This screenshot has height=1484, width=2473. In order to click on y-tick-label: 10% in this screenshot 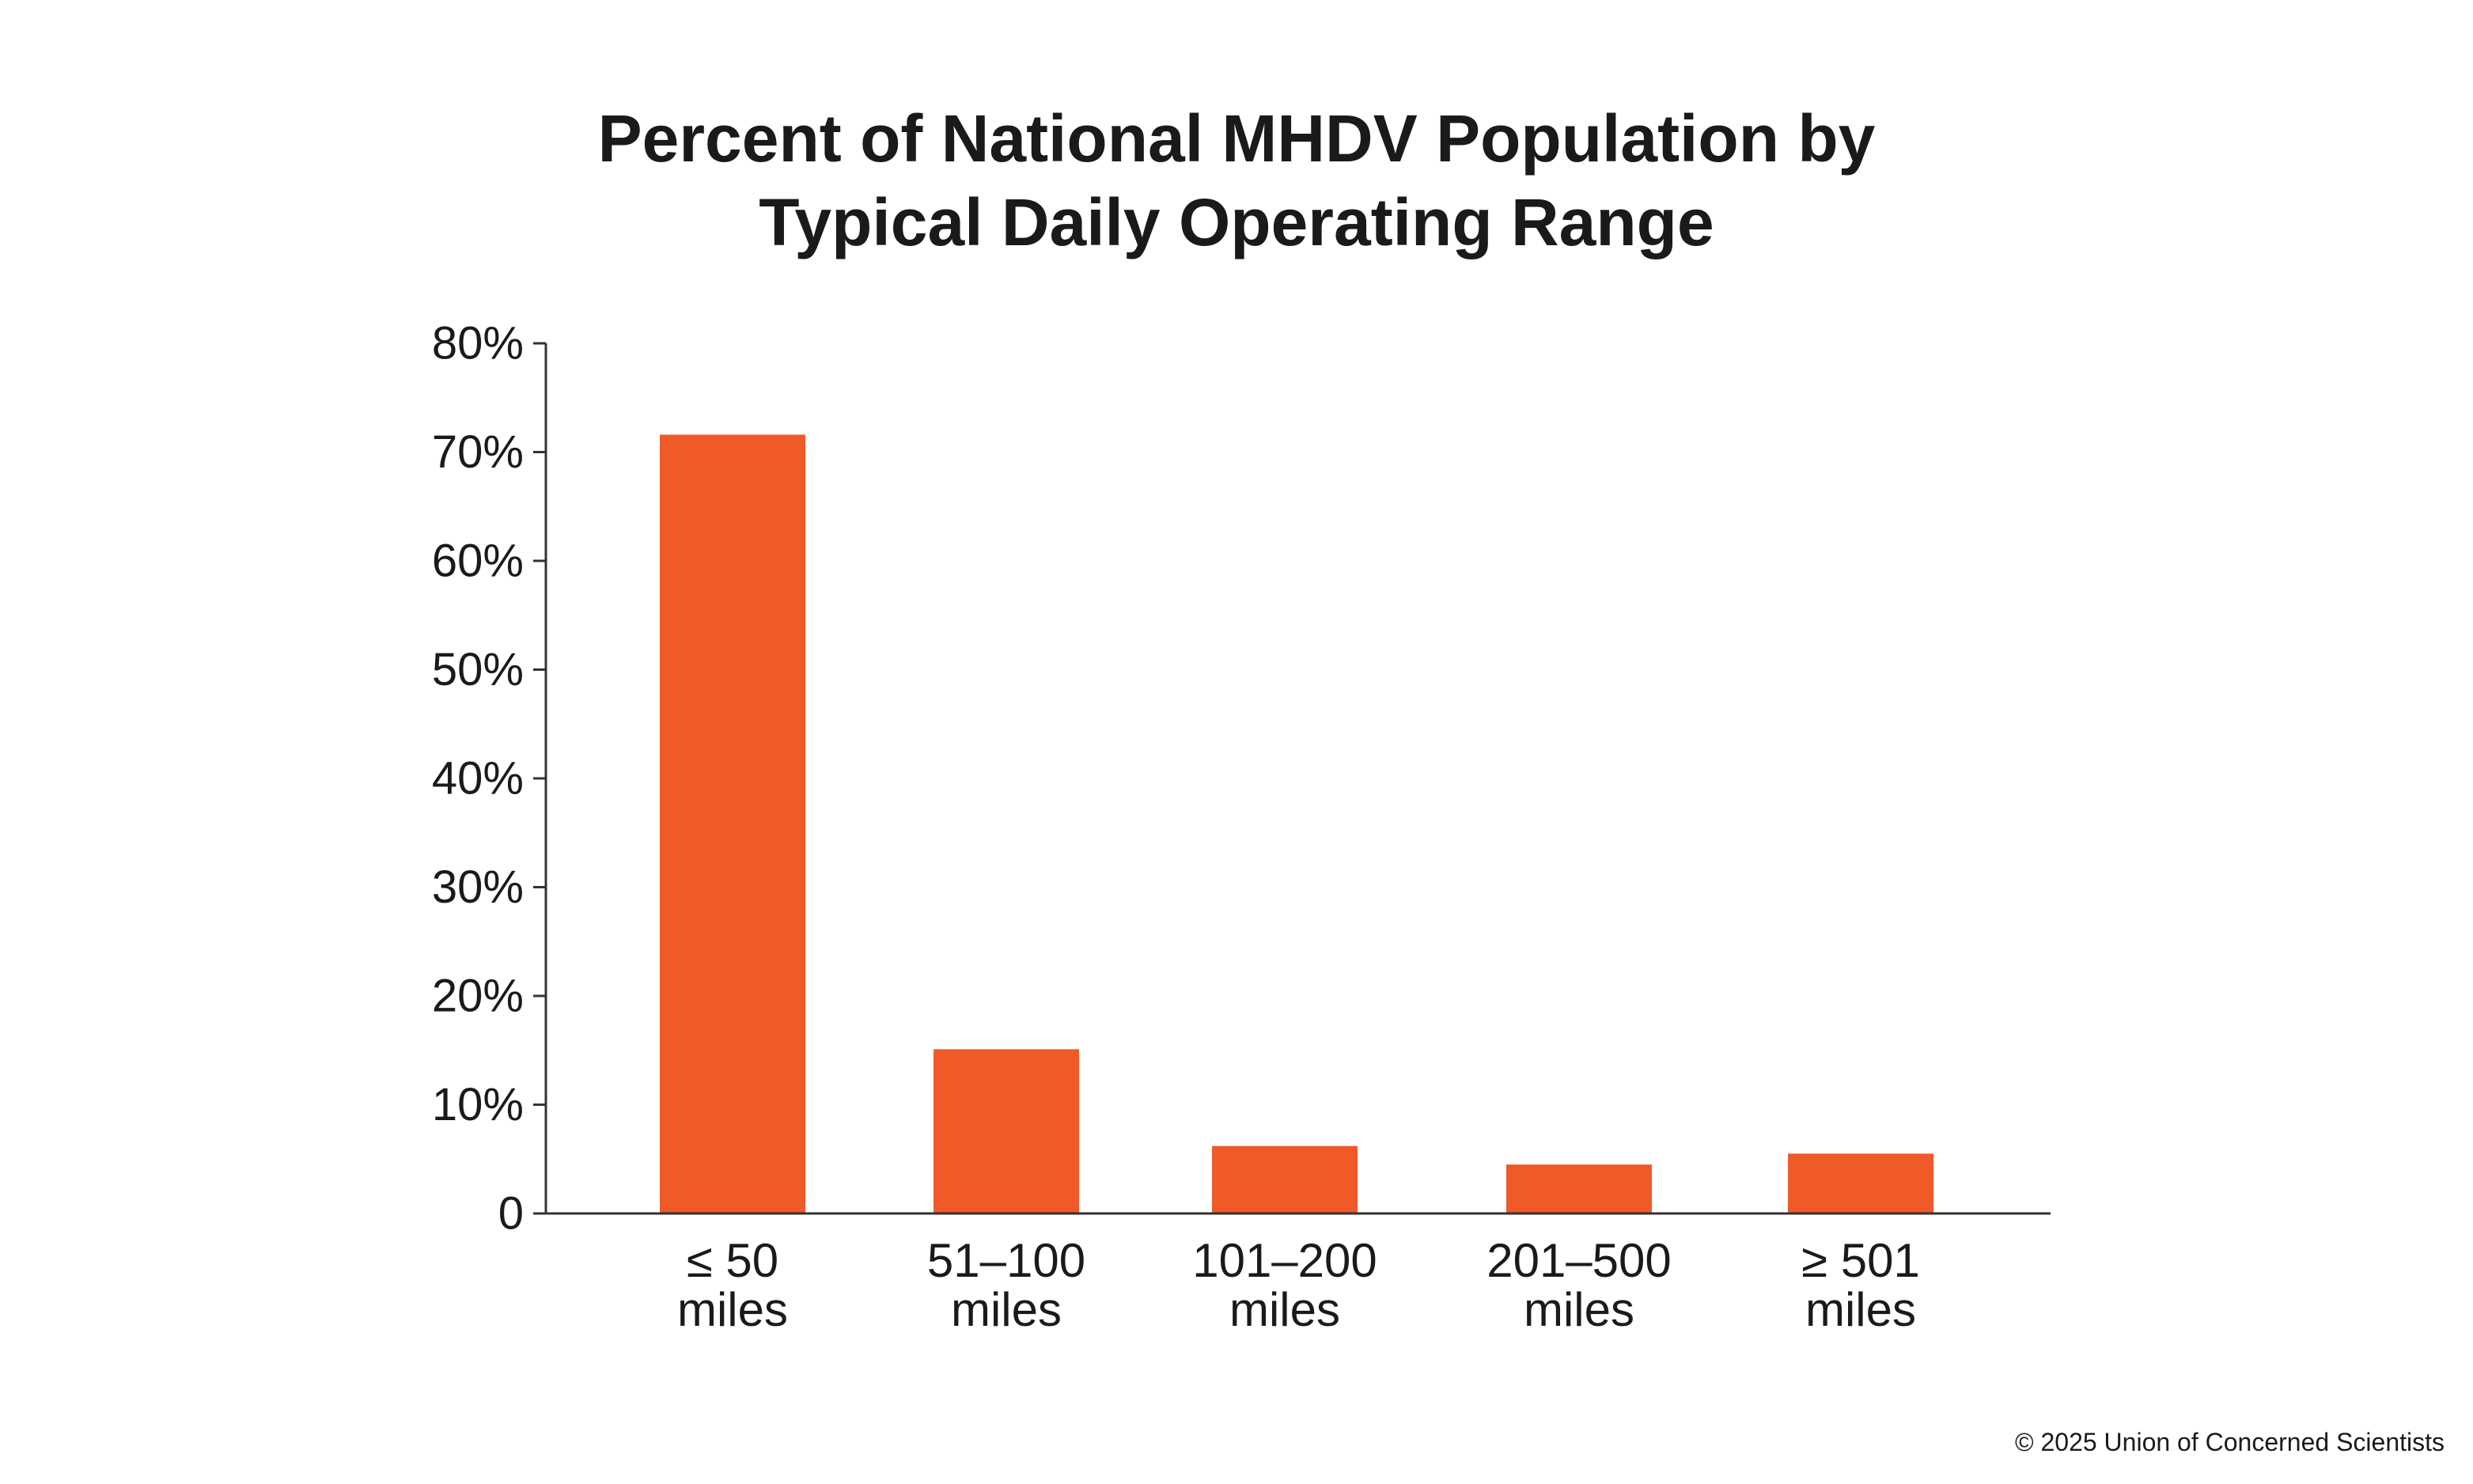, I will do `click(478, 1104)`.